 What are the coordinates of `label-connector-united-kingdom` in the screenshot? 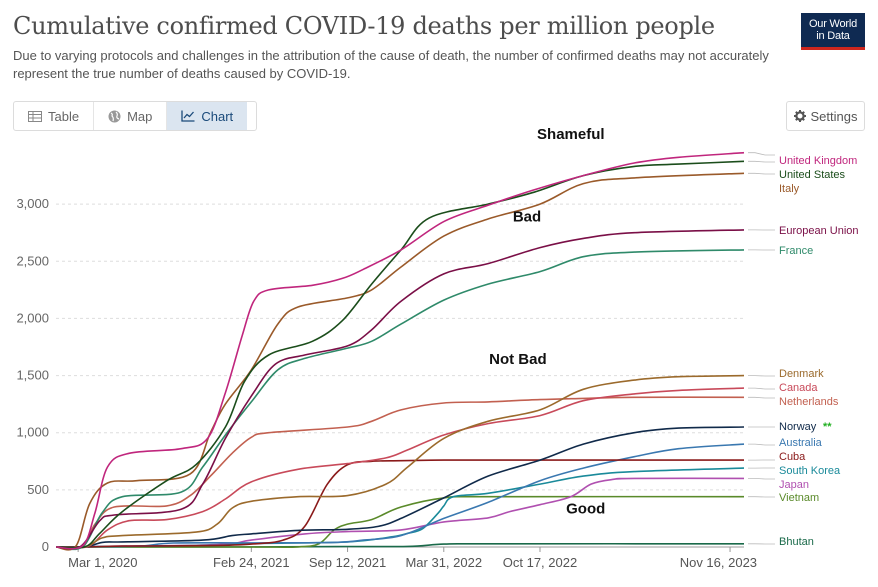 It's located at (761, 154).